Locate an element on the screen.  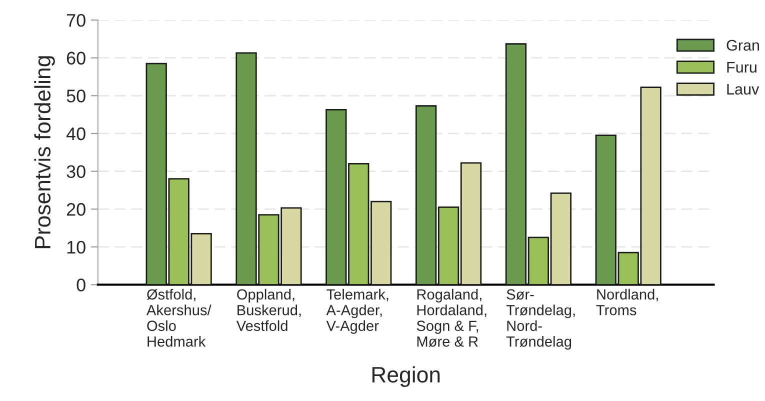
x-tick-label: Oppland, Buskerud, Vestfold is located at coordinates (268, 310).